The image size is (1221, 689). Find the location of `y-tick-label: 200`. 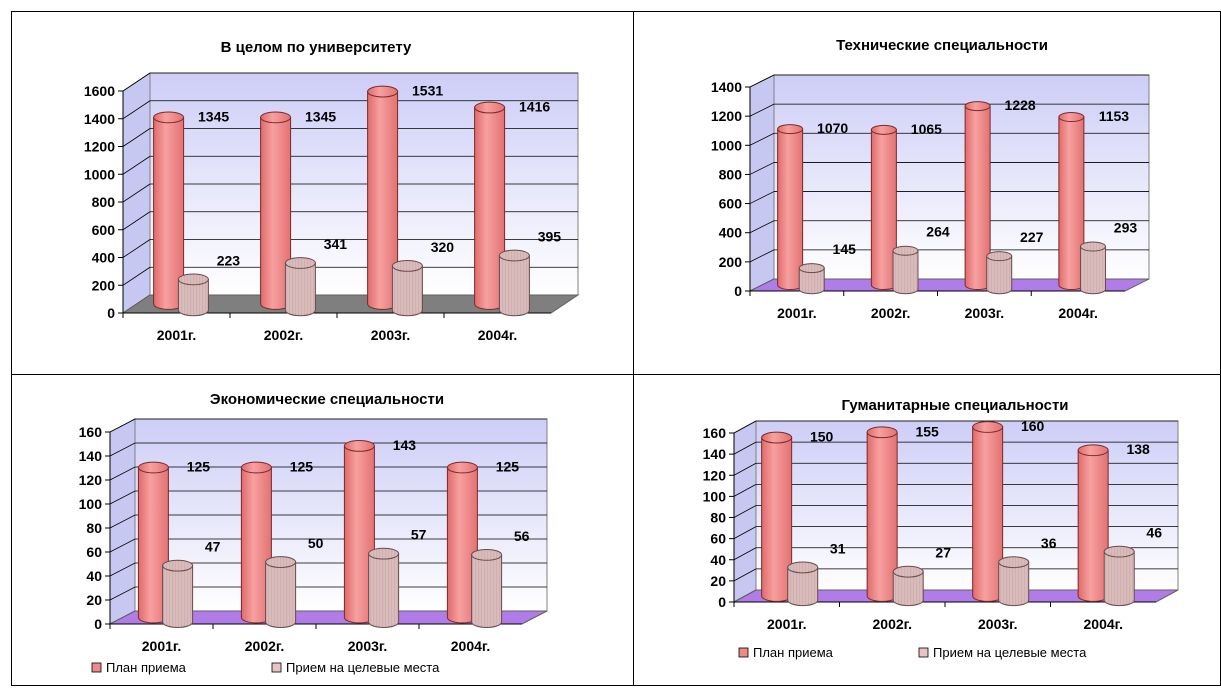

y-tick-label: 200 is located at coordinates (104, 285).